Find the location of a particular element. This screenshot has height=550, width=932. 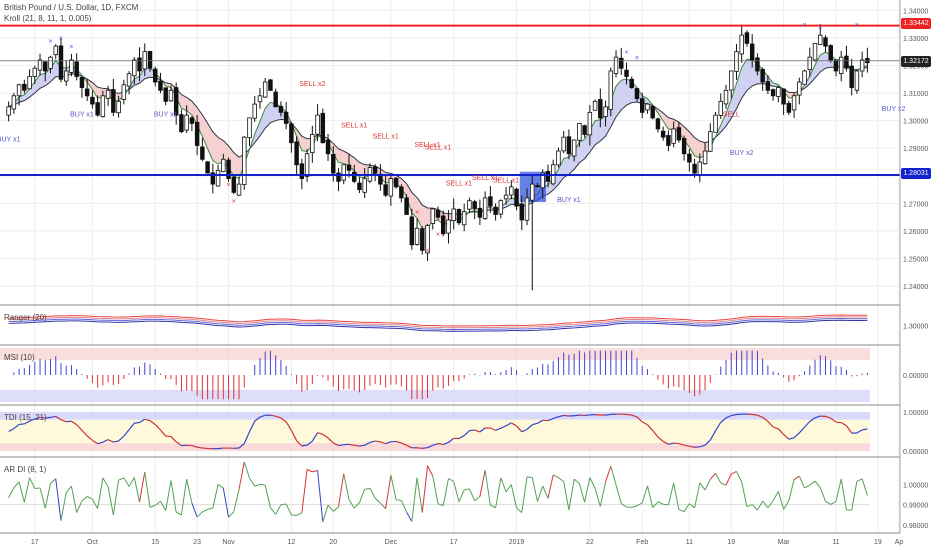

y-tick-label: 1.29000 is located at coordinates (915, 149).